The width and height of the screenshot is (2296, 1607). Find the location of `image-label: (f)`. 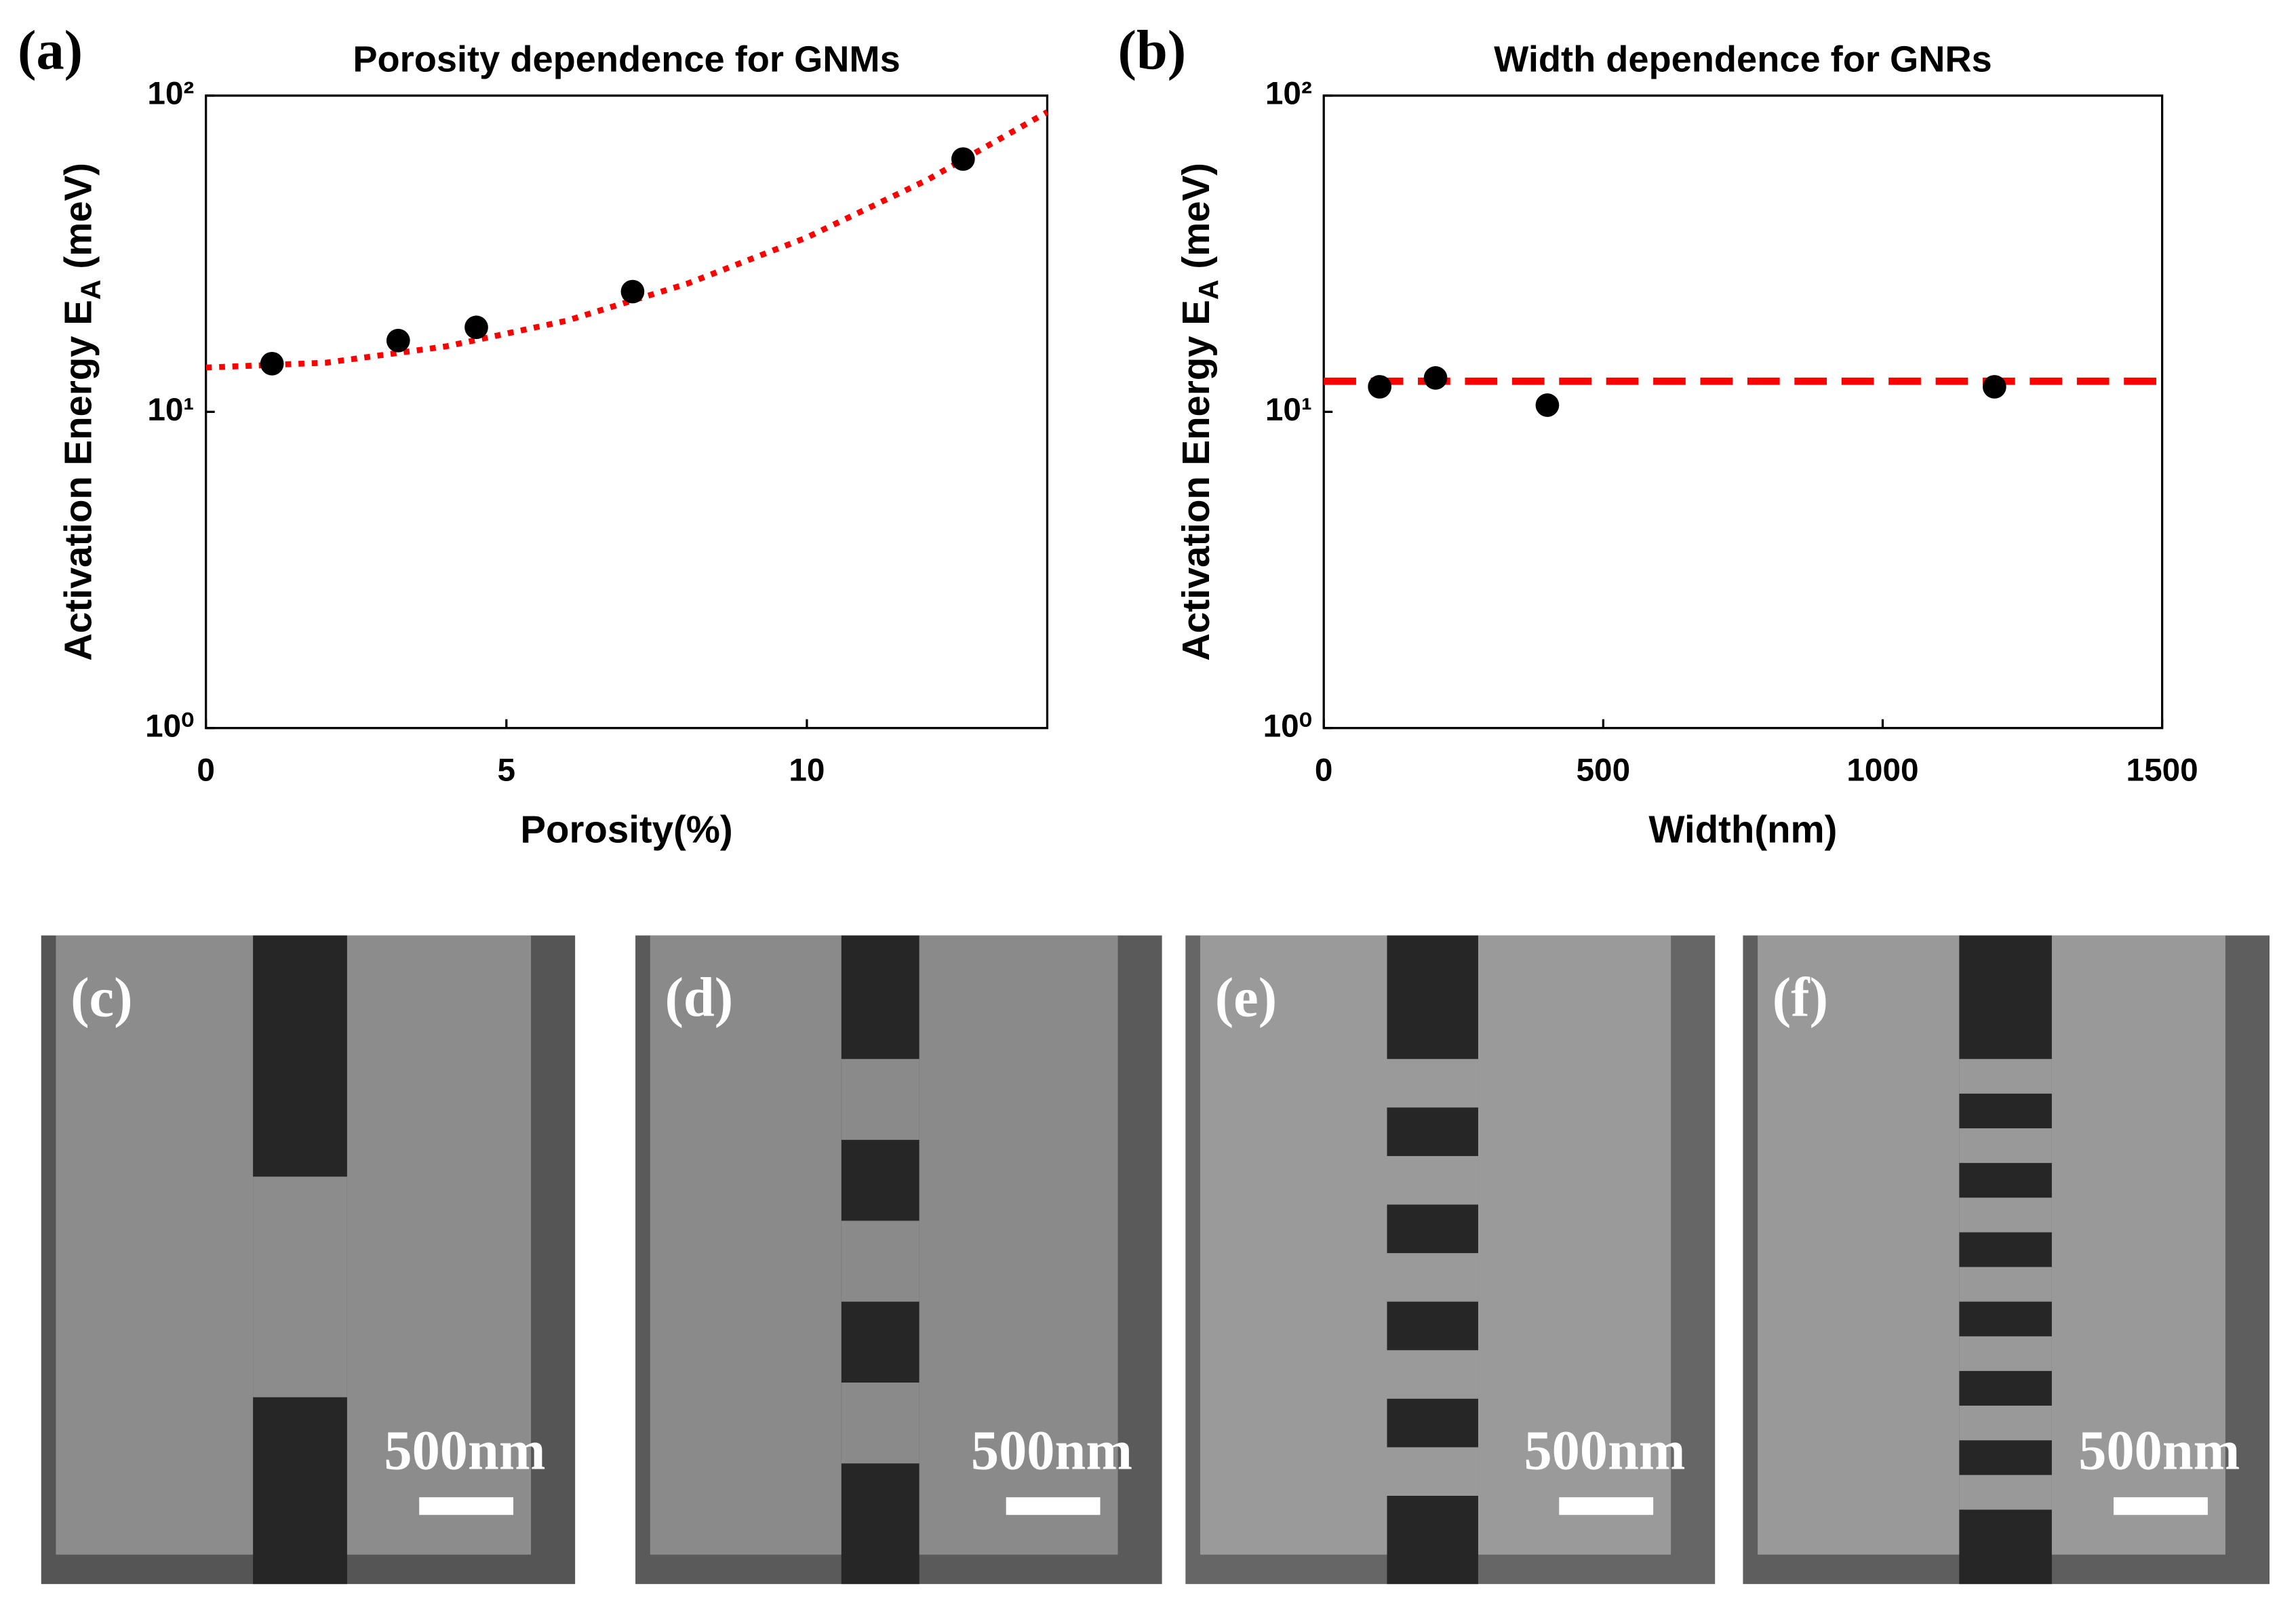

image-label: (f) is located at coordinates (1801, 997).